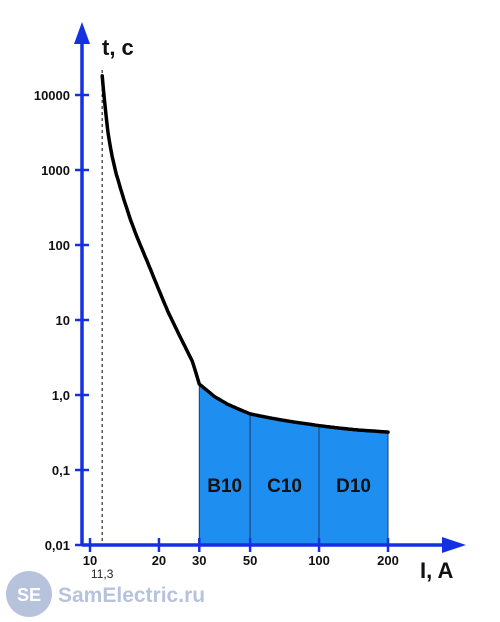  Describe the element at coordinates (388, 560) in the screenshot. I see `x-tick-label: 200` at that location.